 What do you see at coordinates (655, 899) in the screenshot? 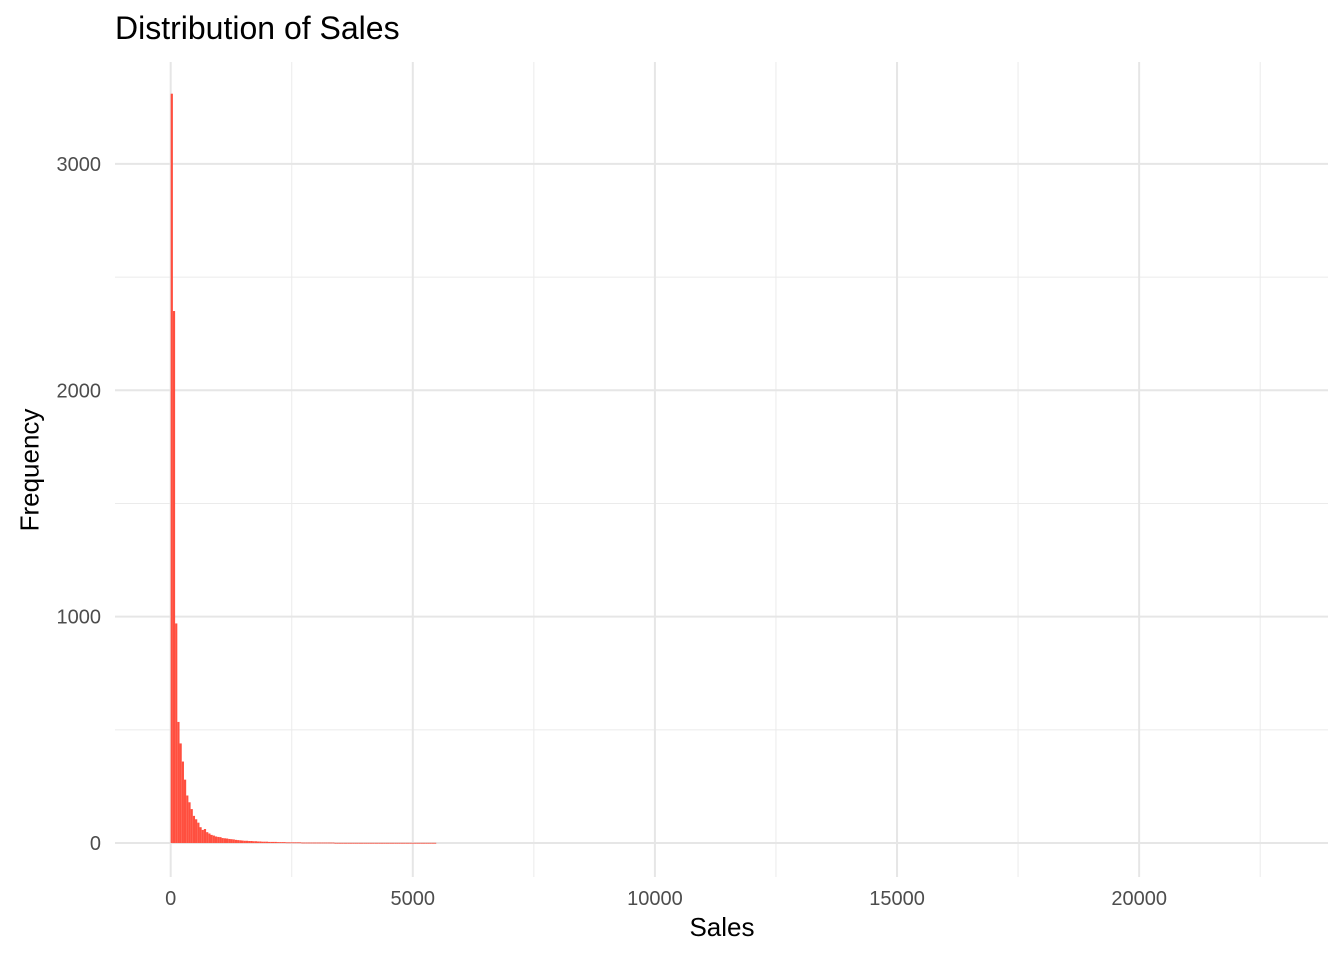
I see `x-tick-label: 10000` at bounding box center [655, 899].